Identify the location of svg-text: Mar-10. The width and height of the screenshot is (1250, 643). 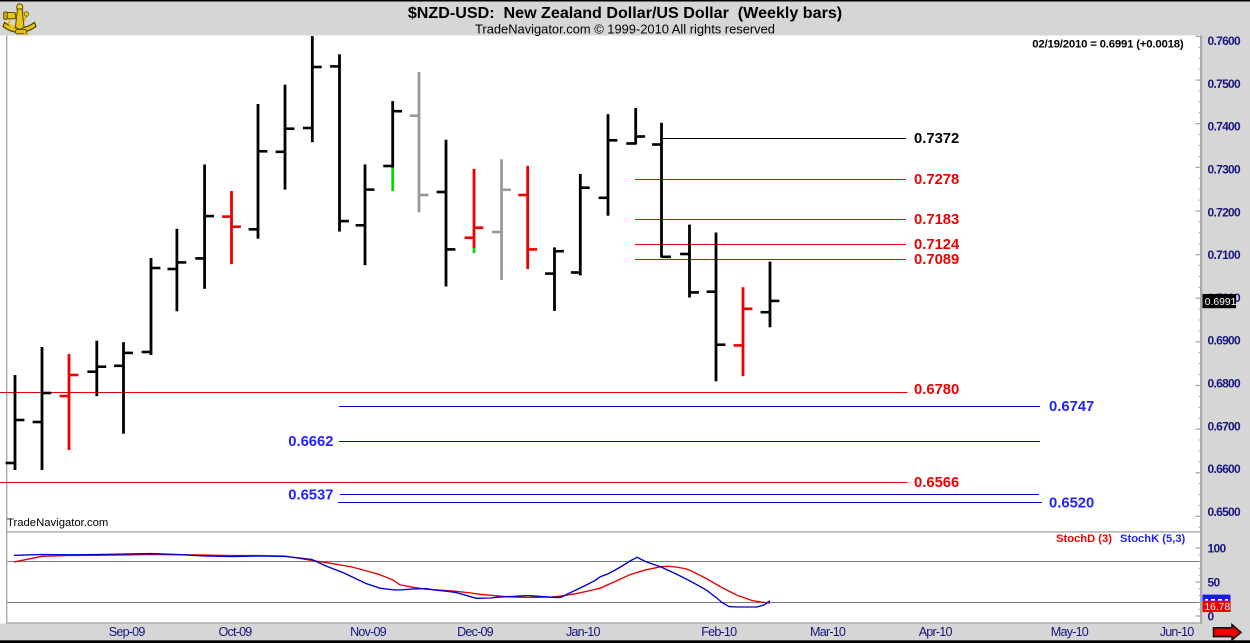
(828, 632).